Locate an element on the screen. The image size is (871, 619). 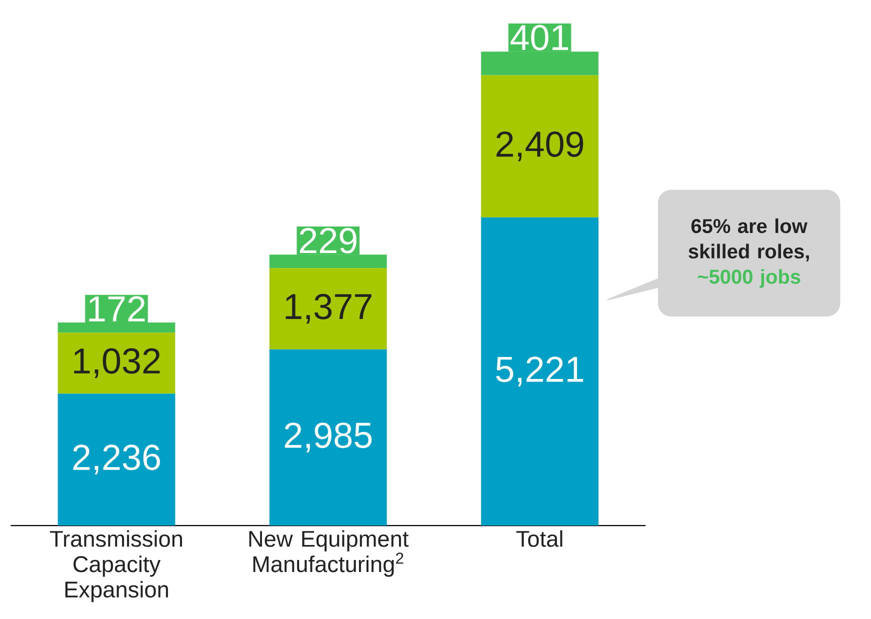
data-label: 2,985 is located at coordinates (328, 437).